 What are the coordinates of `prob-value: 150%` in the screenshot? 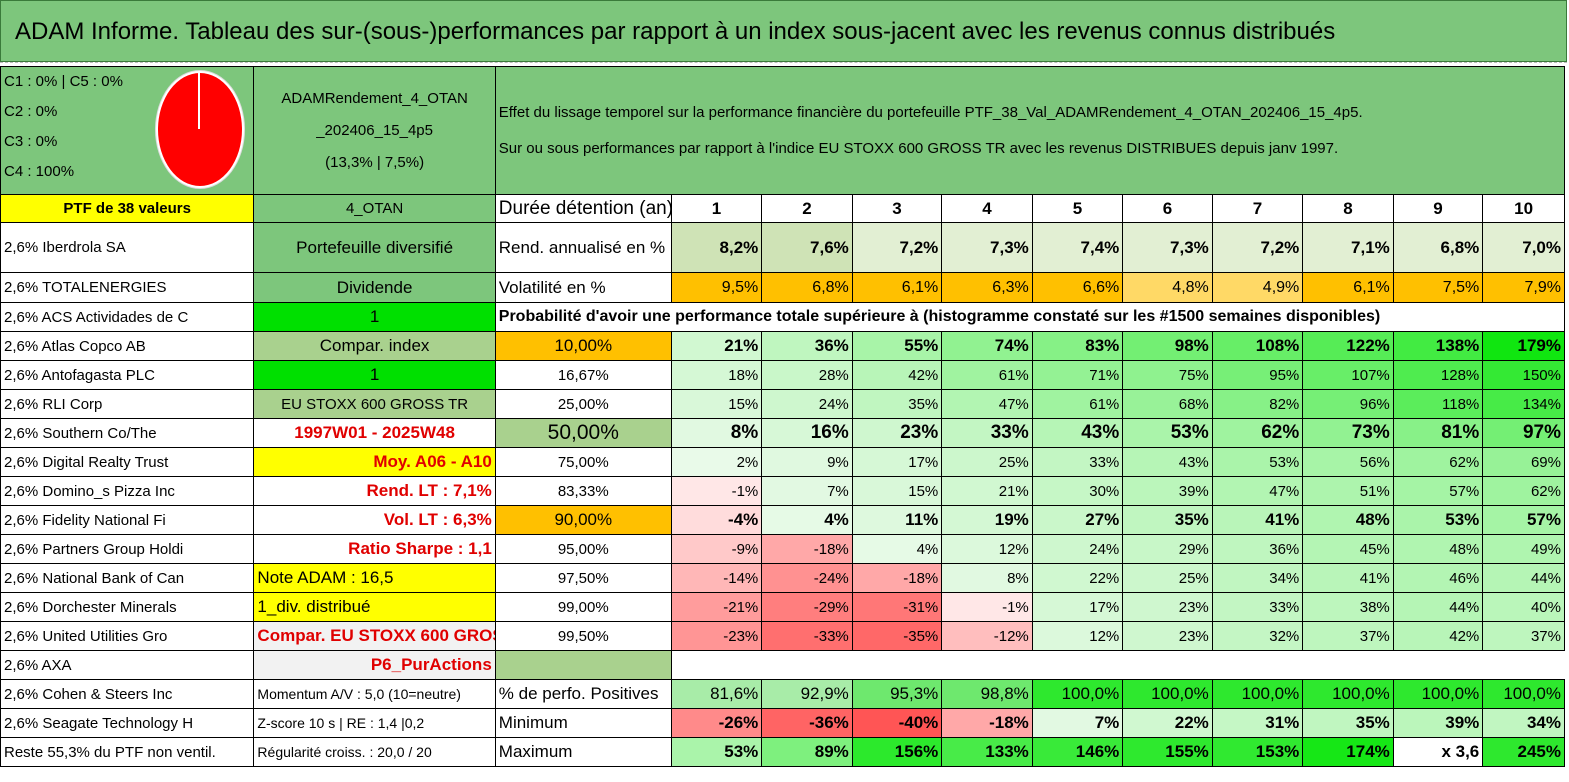 It's located at (1523, 375).